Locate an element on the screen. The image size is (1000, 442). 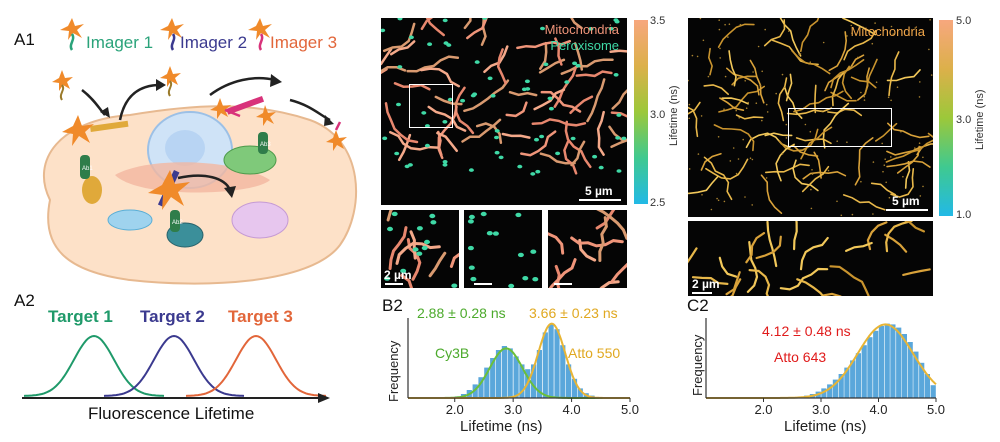
c1-scale-label: 5 µm is located at coordinates (906, 201).